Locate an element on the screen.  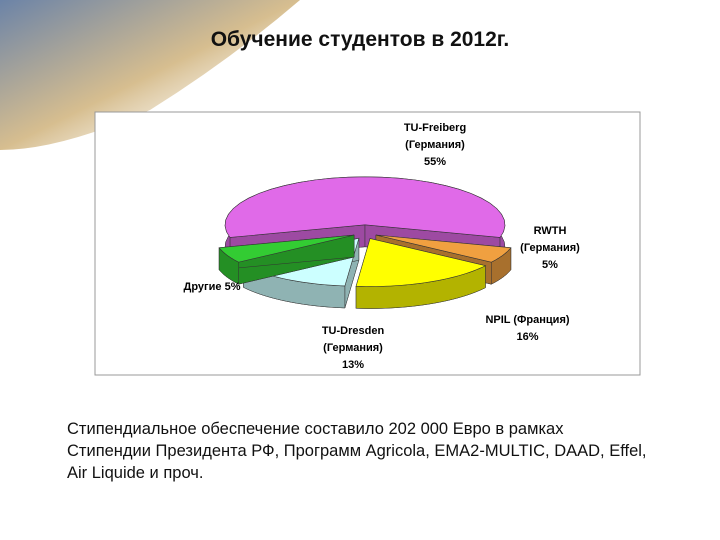
pie is located at coordinates (365, 242).